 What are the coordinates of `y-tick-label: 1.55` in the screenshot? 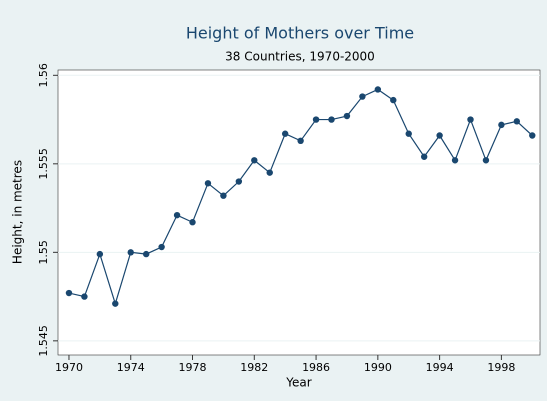 It's located at (43, 252).